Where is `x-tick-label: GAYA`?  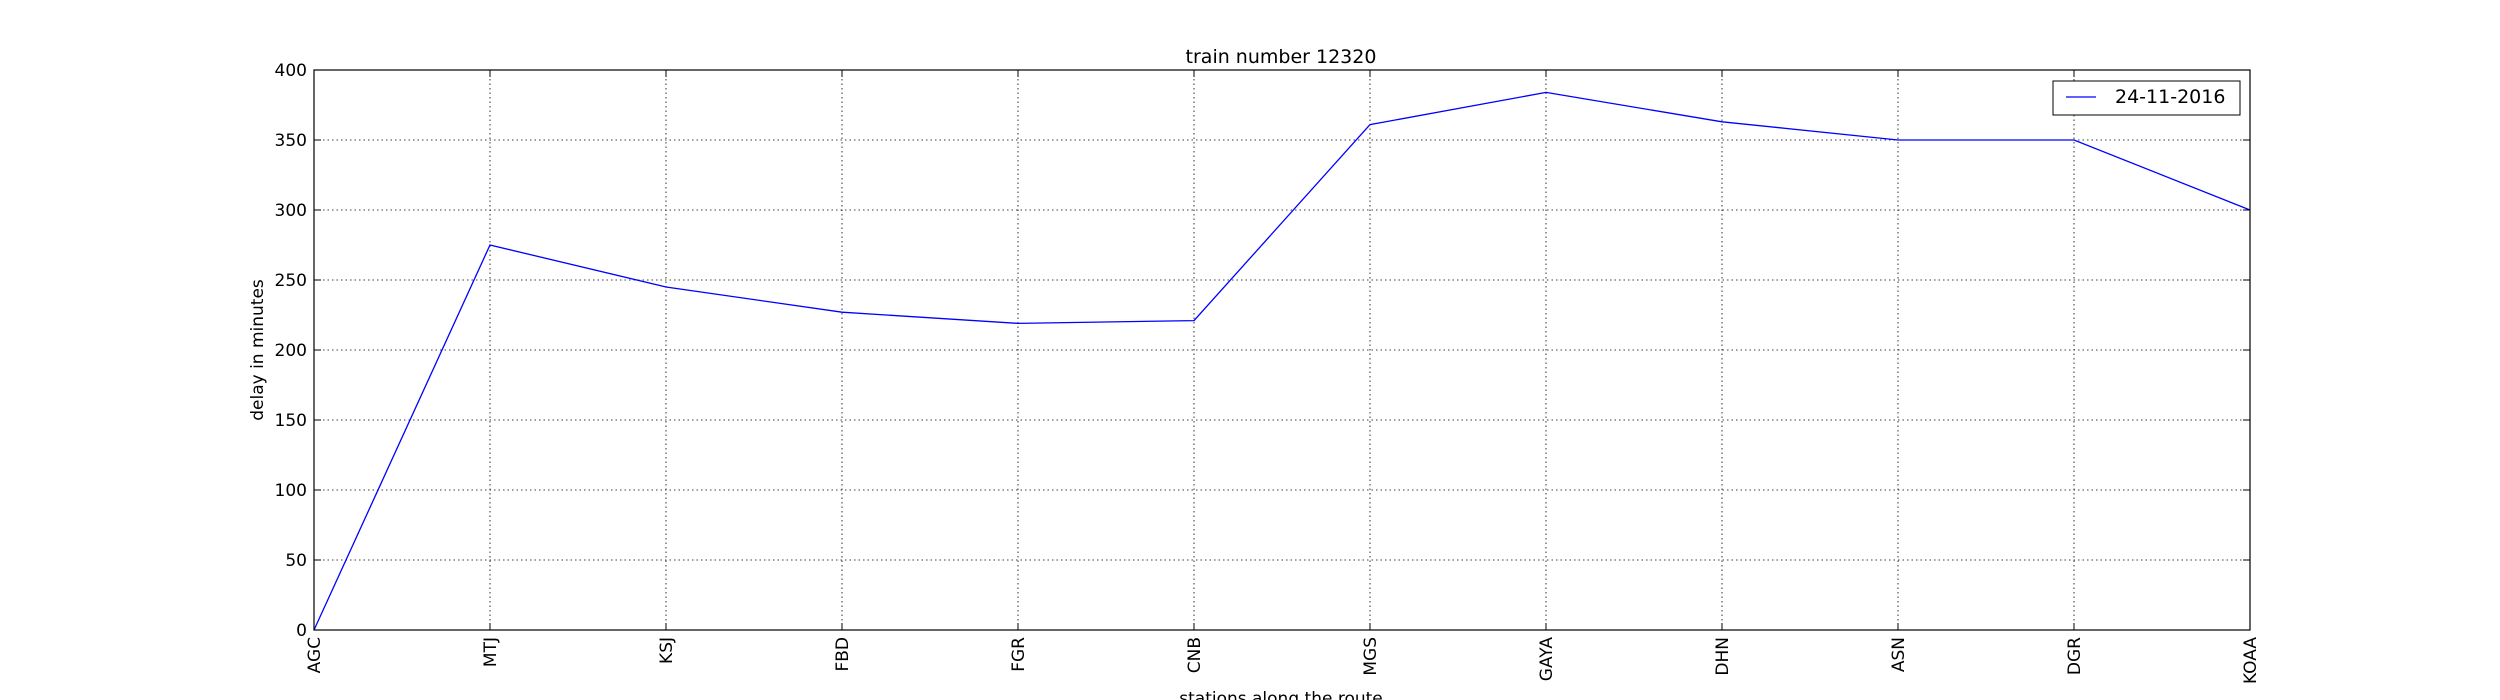
x-tick-label: GAYA is located at coordinates (1547, 659).